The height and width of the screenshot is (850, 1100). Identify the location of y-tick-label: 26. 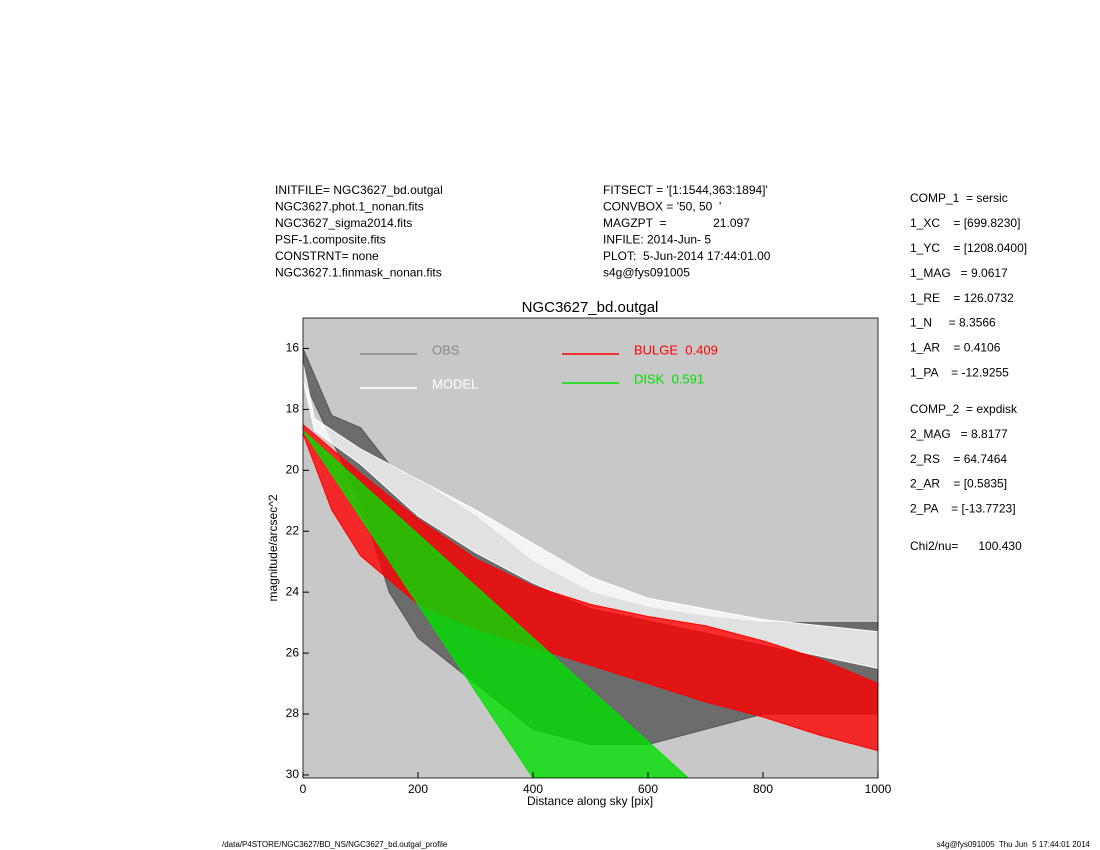
(293, 652).